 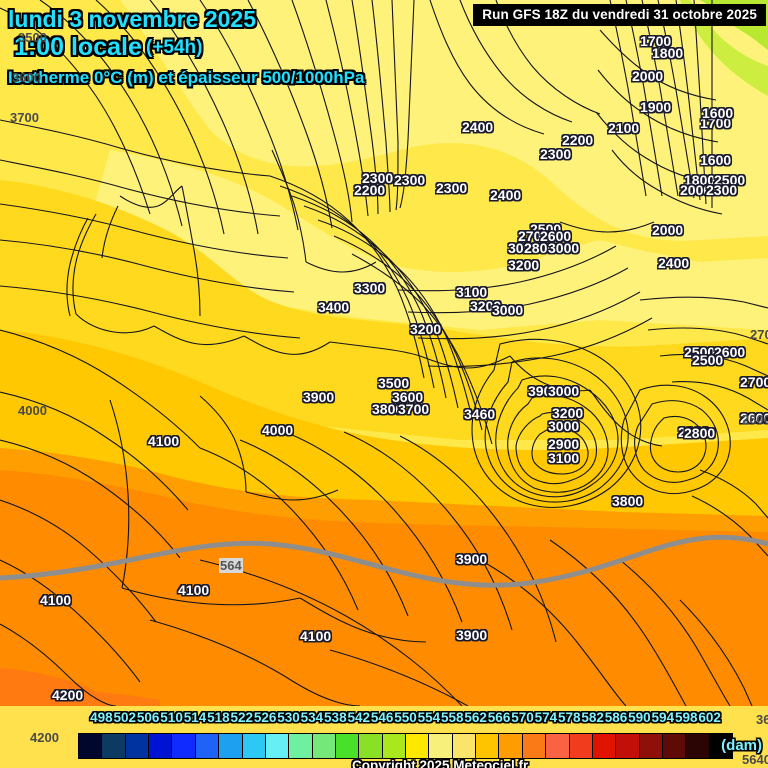 I want to click on color-scale-unit-label: (dam), so click(x=741, y=745).